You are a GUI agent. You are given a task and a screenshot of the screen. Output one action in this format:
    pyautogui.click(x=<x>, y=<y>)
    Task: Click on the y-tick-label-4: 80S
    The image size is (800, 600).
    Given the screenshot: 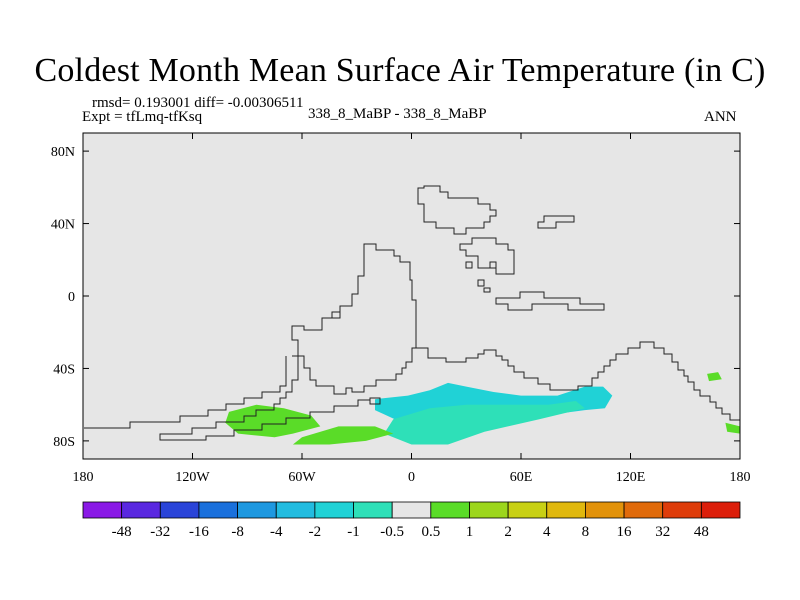 What is the action you would take?
    pyautogui.click(x=64, y=442)
    